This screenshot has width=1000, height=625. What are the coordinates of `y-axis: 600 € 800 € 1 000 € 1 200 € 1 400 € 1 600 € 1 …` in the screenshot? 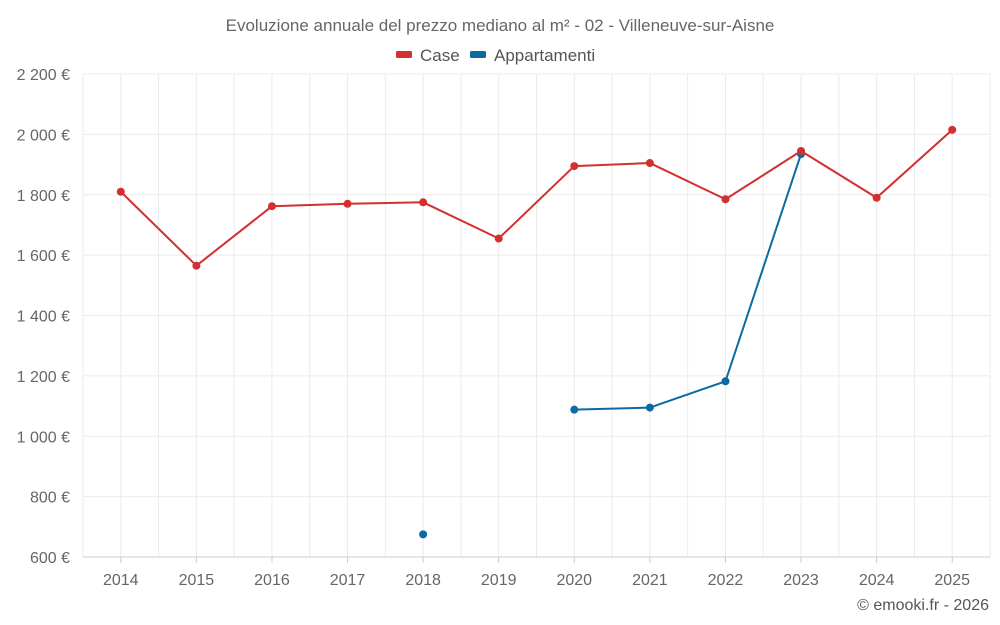 It's located at (43, 317).